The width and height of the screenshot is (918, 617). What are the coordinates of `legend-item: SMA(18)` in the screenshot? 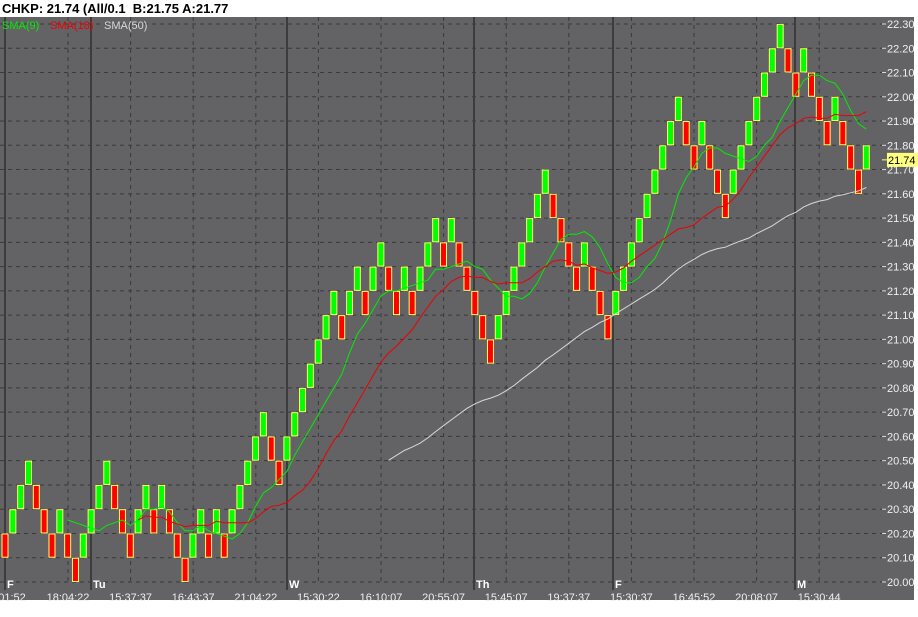 It's located at (71, 26).